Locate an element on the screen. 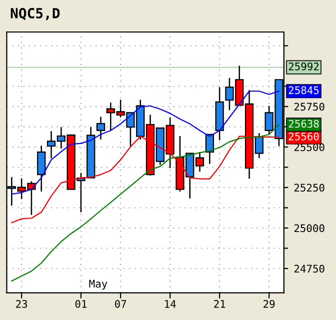  x-tick-label: 29 is located at coordinates (269, 304).